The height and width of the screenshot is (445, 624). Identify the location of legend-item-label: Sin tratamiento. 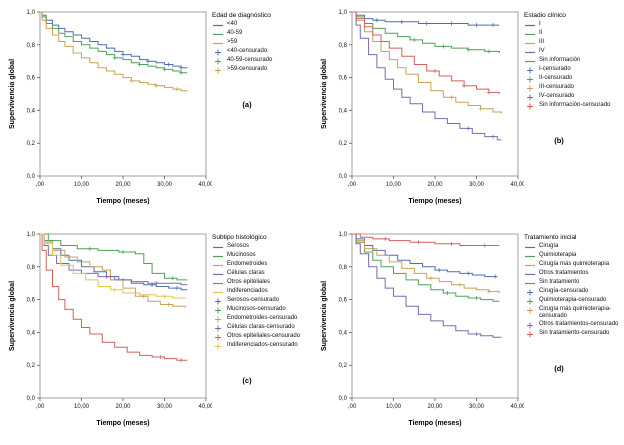
(559, 282).